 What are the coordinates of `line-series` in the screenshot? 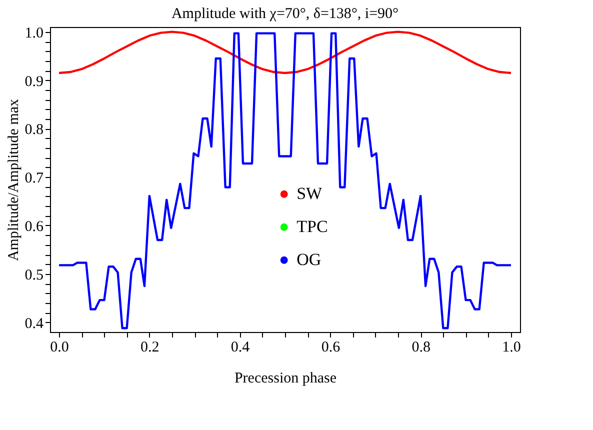 It's located at (285, 52).